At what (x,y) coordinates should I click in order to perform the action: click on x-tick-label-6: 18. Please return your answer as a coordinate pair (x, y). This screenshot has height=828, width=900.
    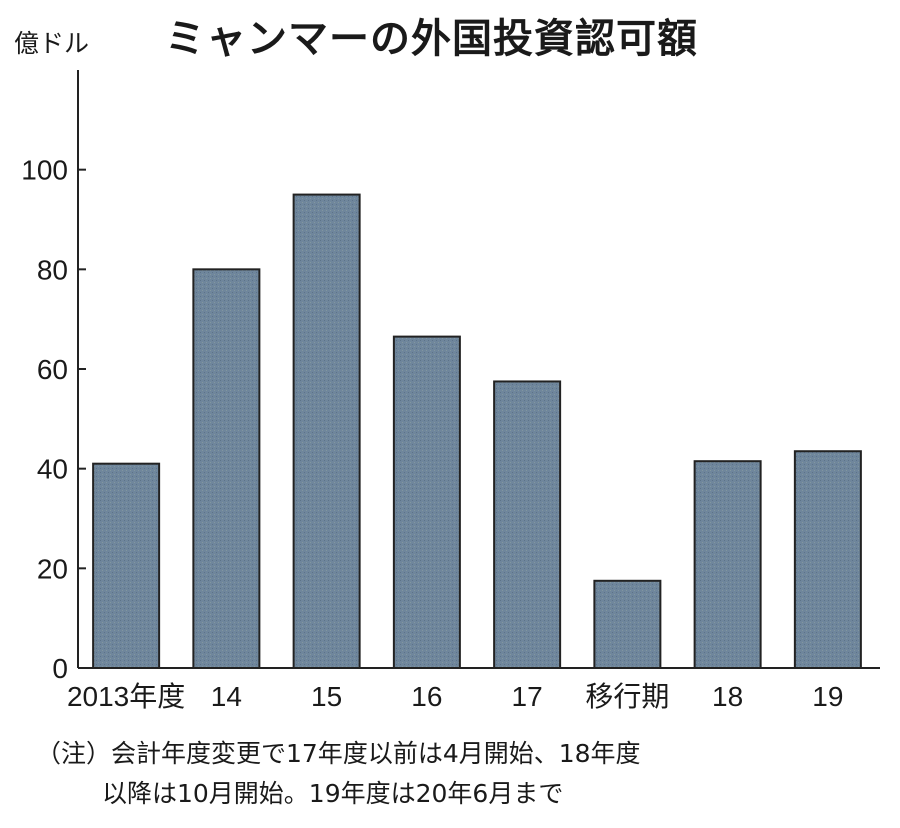
    Looking at the image, I should click on (727, 696).